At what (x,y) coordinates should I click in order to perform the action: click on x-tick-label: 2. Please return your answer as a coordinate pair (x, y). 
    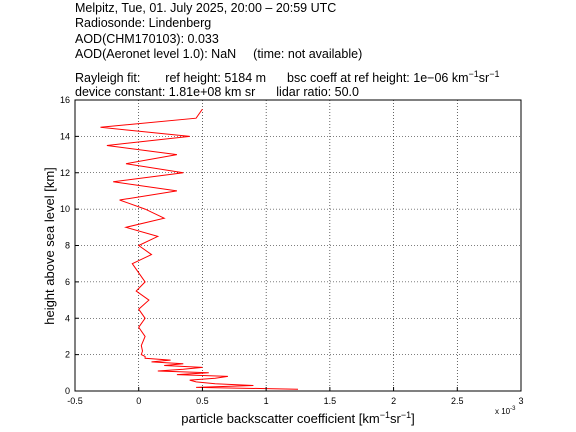
    Looking at the image, I should click on (393, 401).